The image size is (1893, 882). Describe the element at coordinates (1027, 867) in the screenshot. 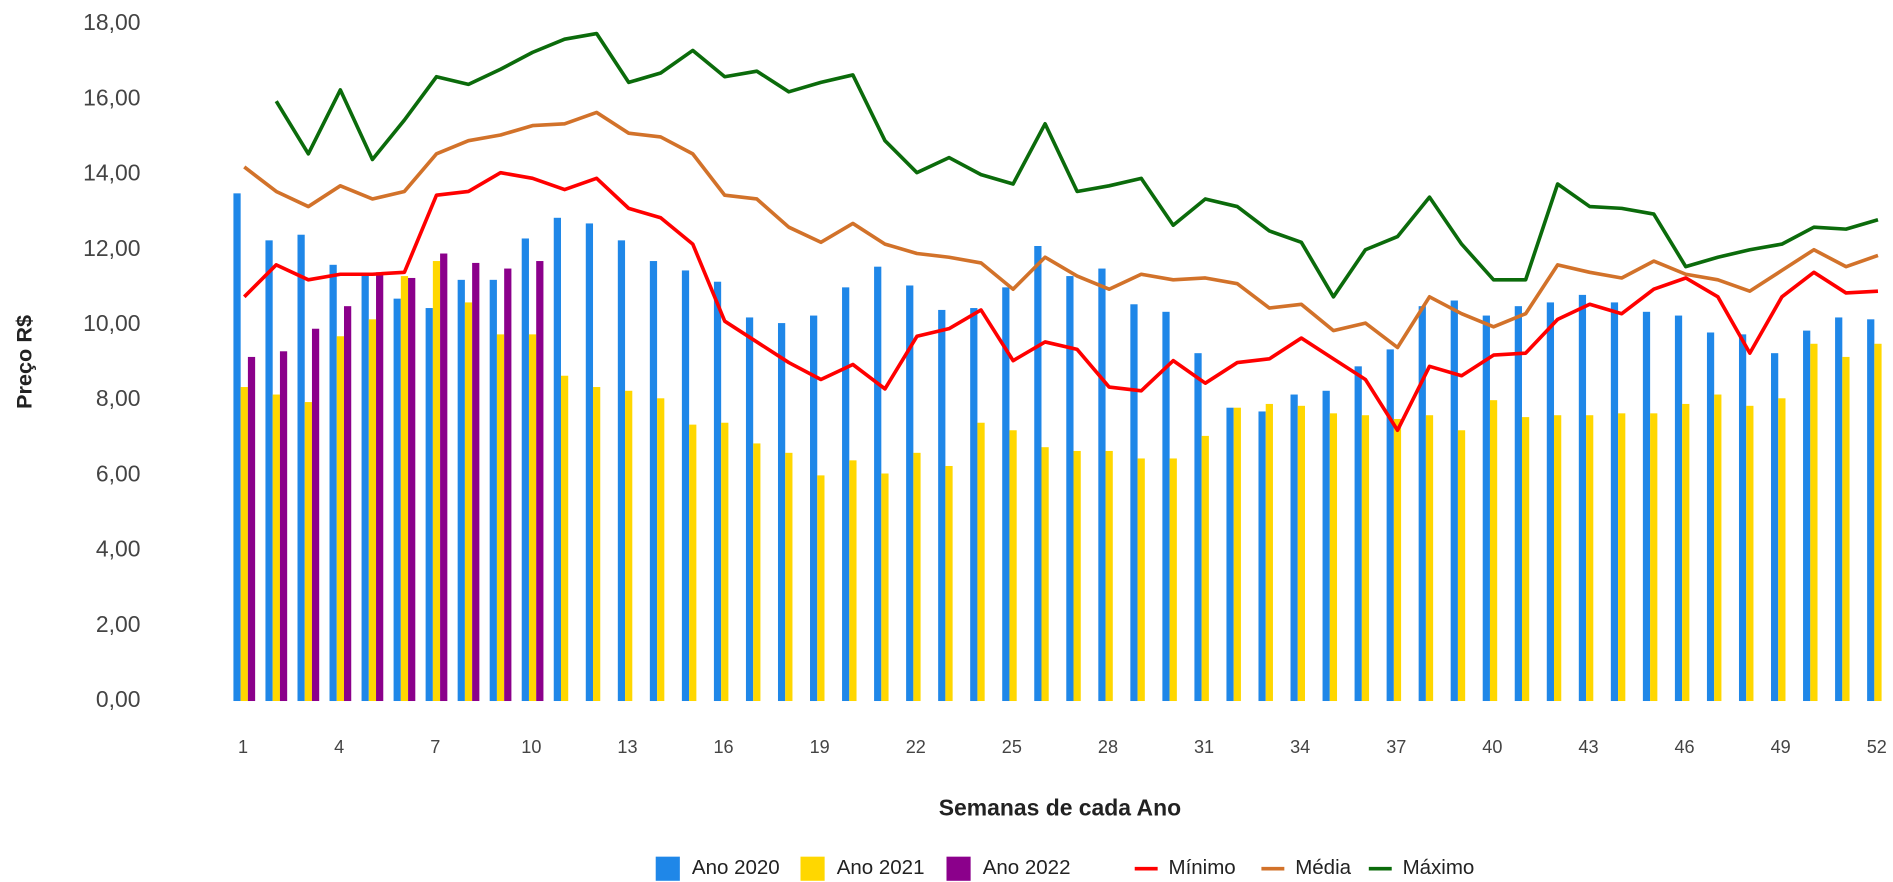

I see `legend-label: Ano 2022` at that location.